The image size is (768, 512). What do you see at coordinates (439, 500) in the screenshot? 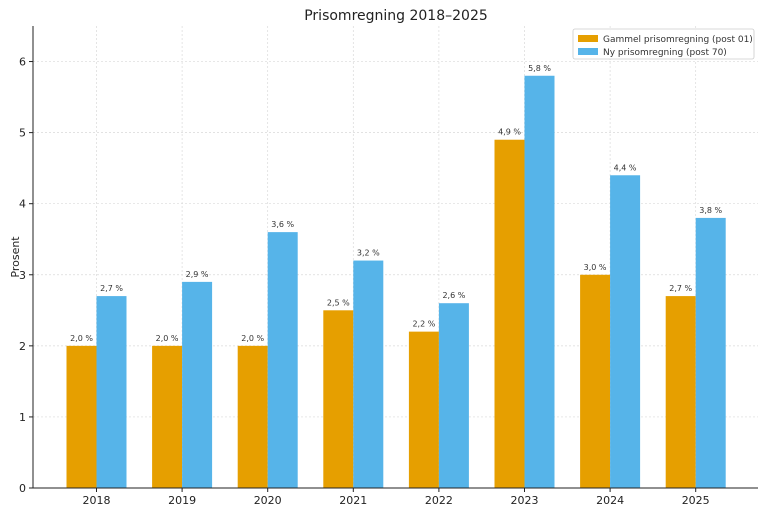
I see `x-tick-label: 2022` at bounding box center [439, 500].